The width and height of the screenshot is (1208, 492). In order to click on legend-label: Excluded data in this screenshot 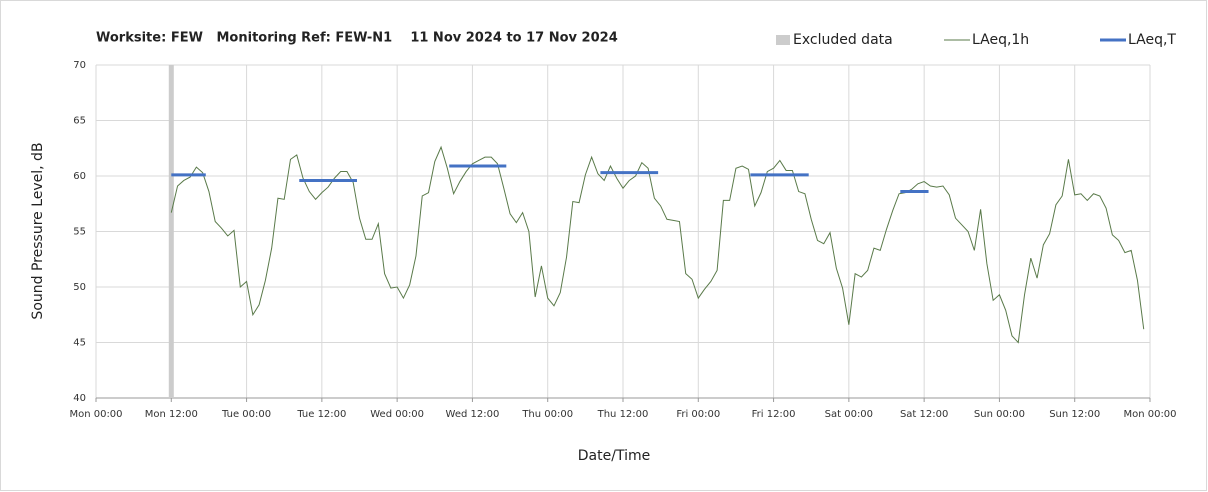, I will do `click(843, 40)`.